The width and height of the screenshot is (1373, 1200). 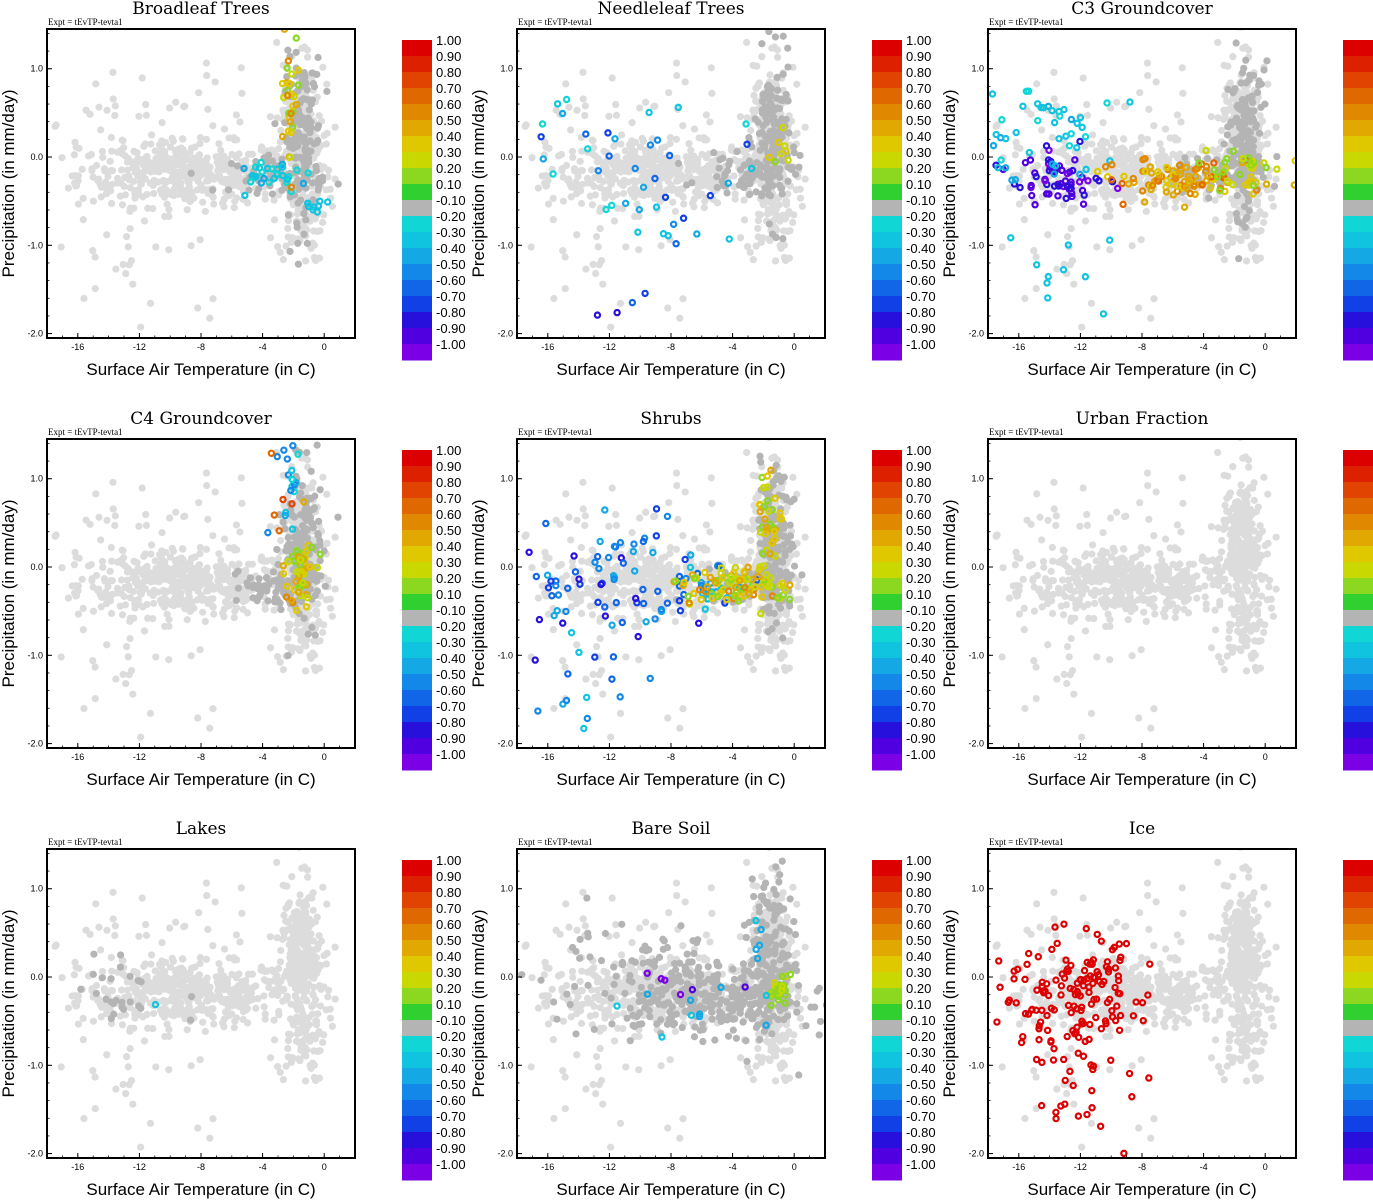 What do you see at coordinates (1142, 9) in the screenshot?
I see `panel-title: C3 Groundcover` at bounding box center [1142, 9].